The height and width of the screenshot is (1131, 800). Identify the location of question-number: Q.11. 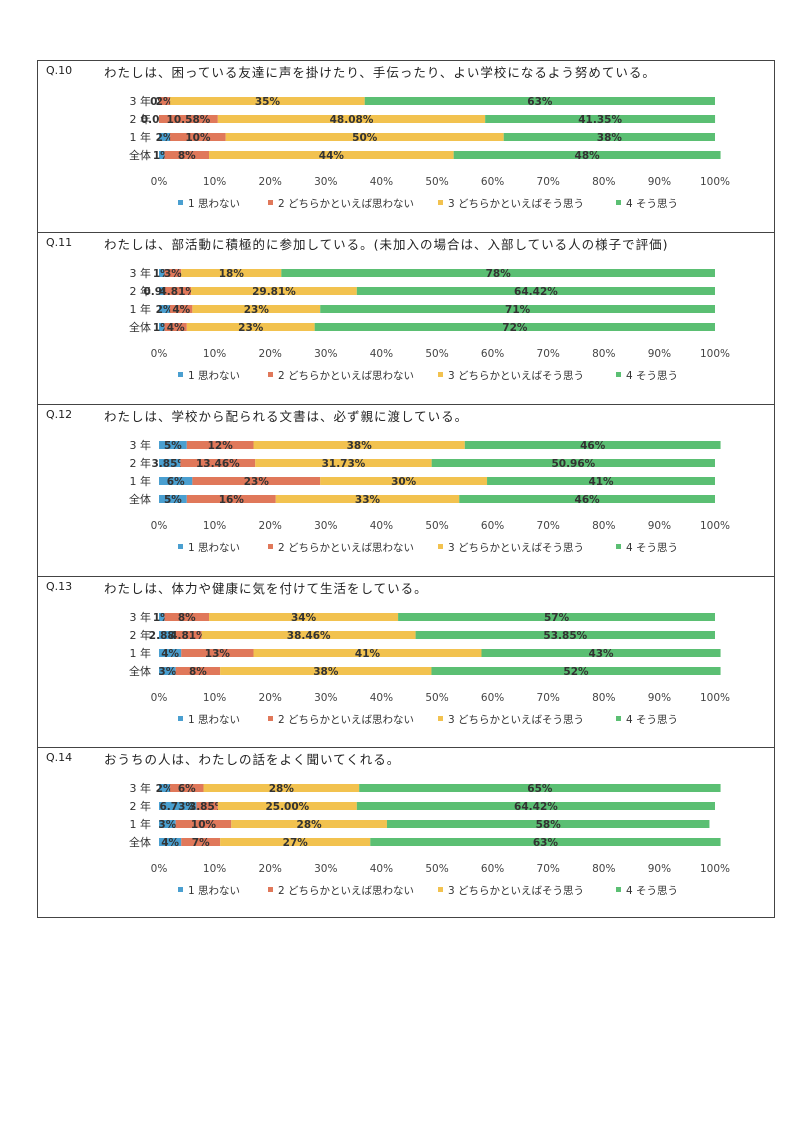
(59, 242).